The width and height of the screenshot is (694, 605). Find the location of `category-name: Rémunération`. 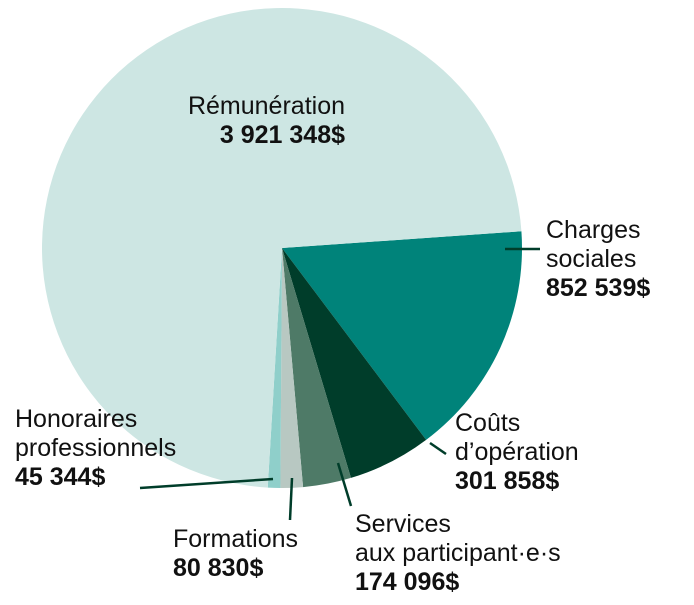

category-name: Rémunération is located at coordinates (266, 106).